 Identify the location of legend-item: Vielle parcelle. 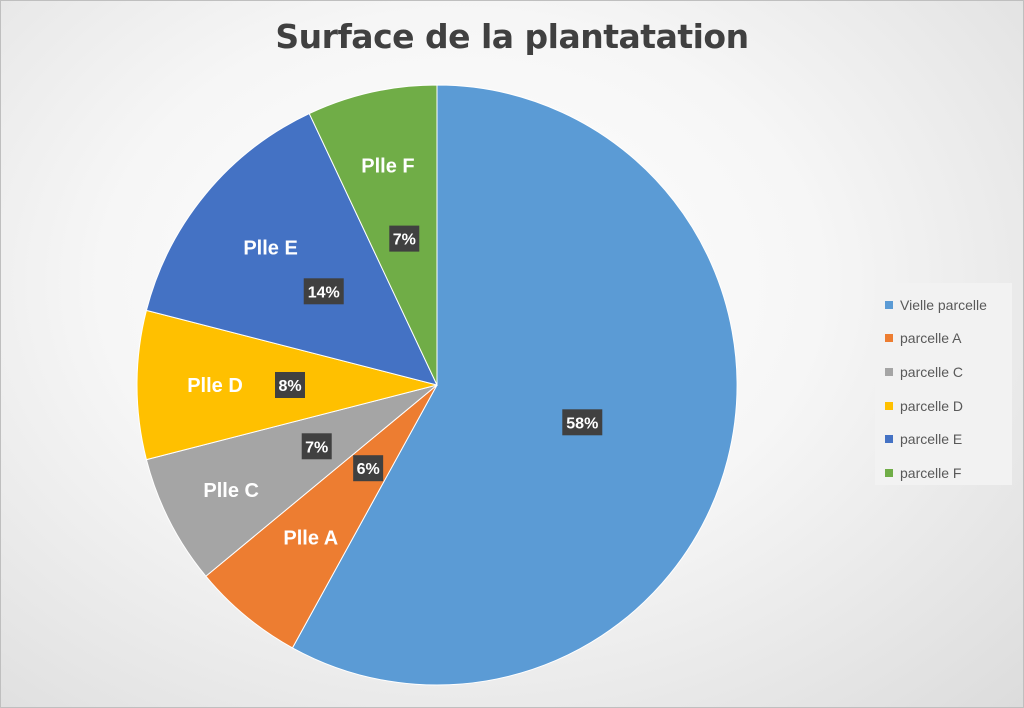
(943, 305).